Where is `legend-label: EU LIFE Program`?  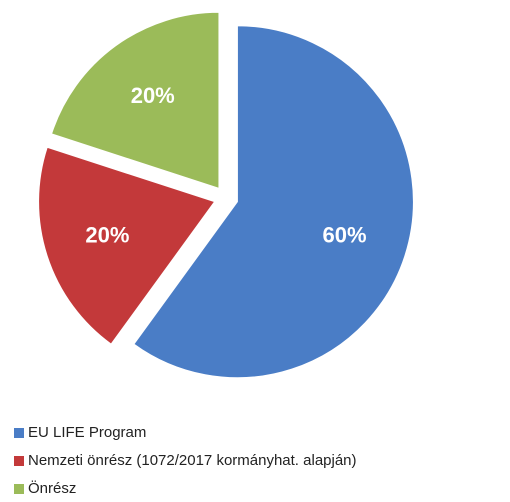
legend-label: EU LIFE Program is located at coordinates (87, 432).